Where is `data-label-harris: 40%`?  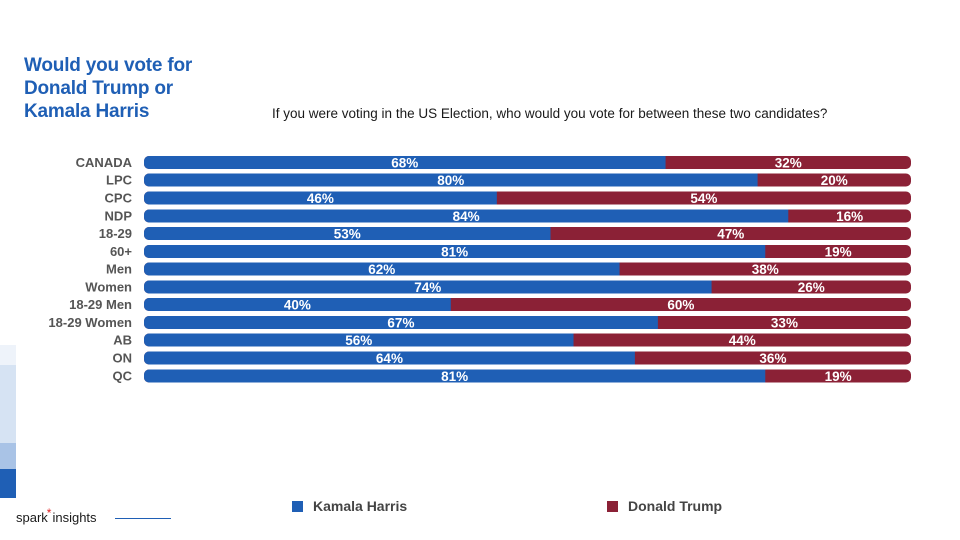 data-label-harris: 40% is located at coordinates (297, 305).